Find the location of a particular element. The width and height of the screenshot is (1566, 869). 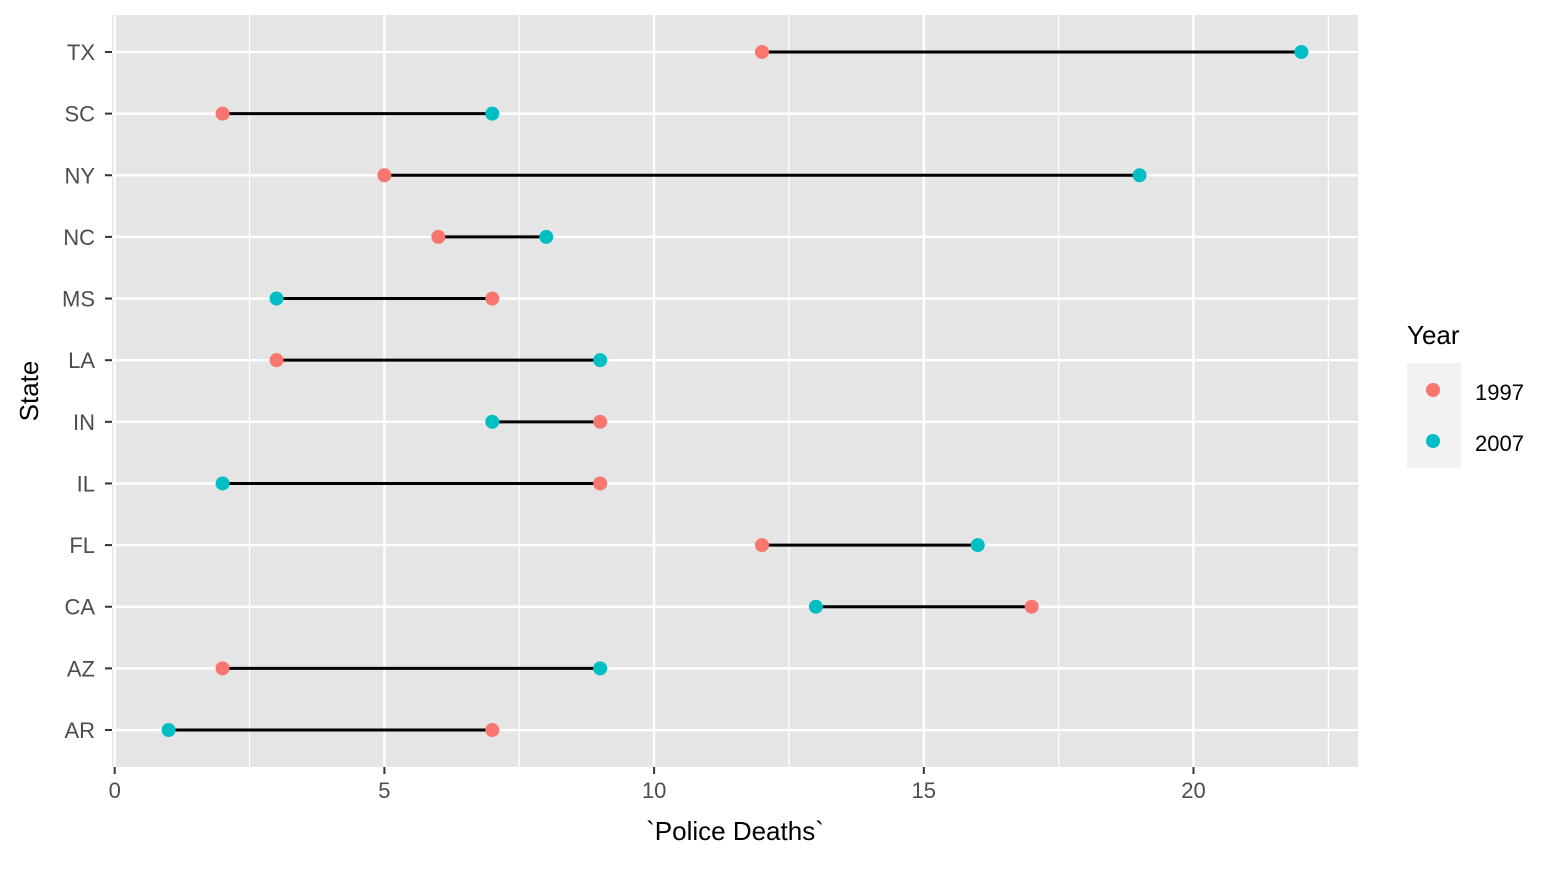

y-axis: AR AZ CA FL IL IN LA MS NC NY SC TX is located at coordinates (87, 391).